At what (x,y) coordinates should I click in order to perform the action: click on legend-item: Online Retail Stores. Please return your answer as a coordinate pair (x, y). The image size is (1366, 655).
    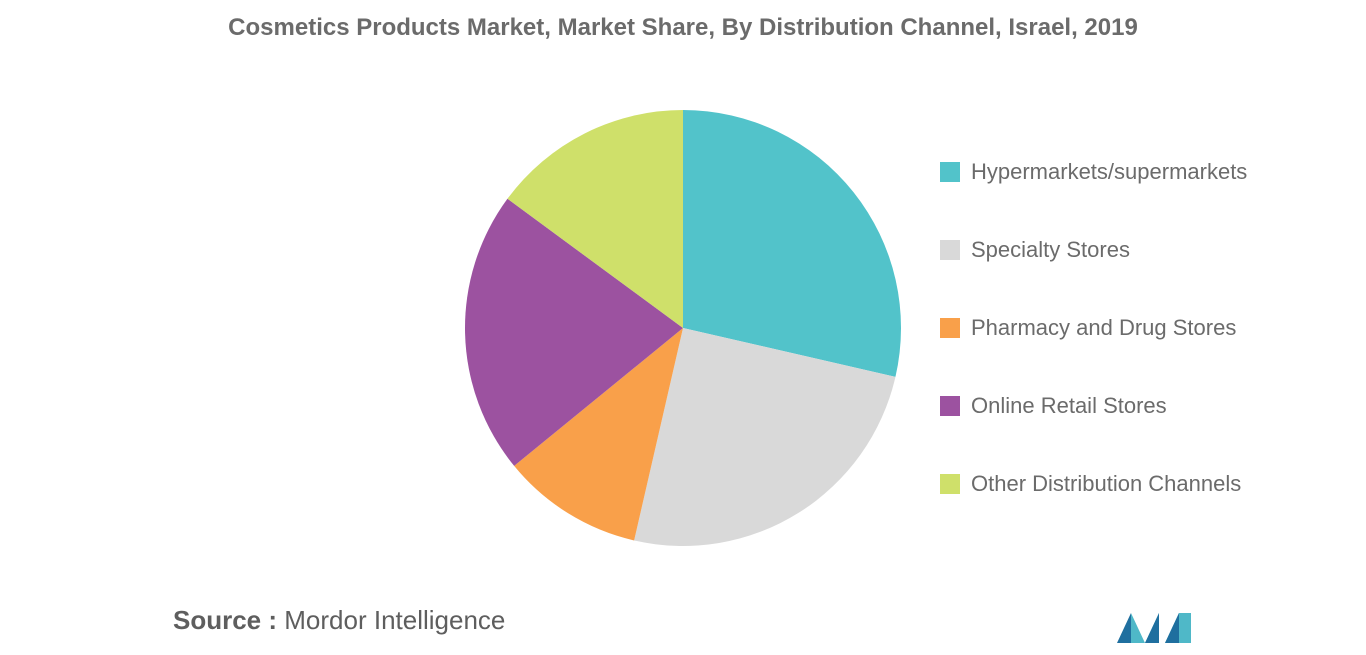
    Looking at the image, I should click on (1093, 428).